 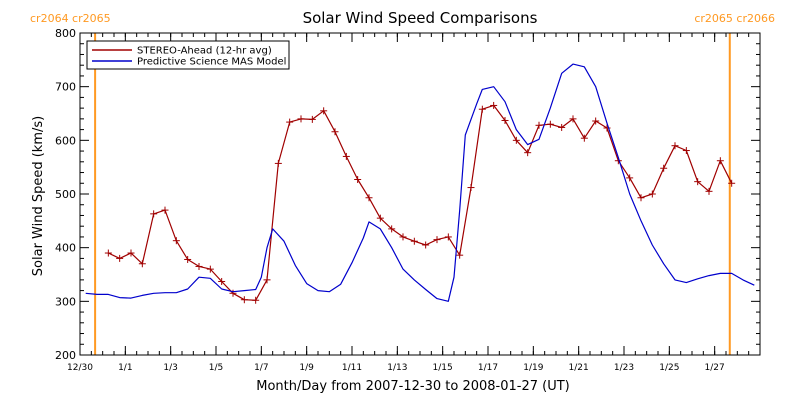 I want to click on x-tick-label: 1/7, so click(x=261, y=368).